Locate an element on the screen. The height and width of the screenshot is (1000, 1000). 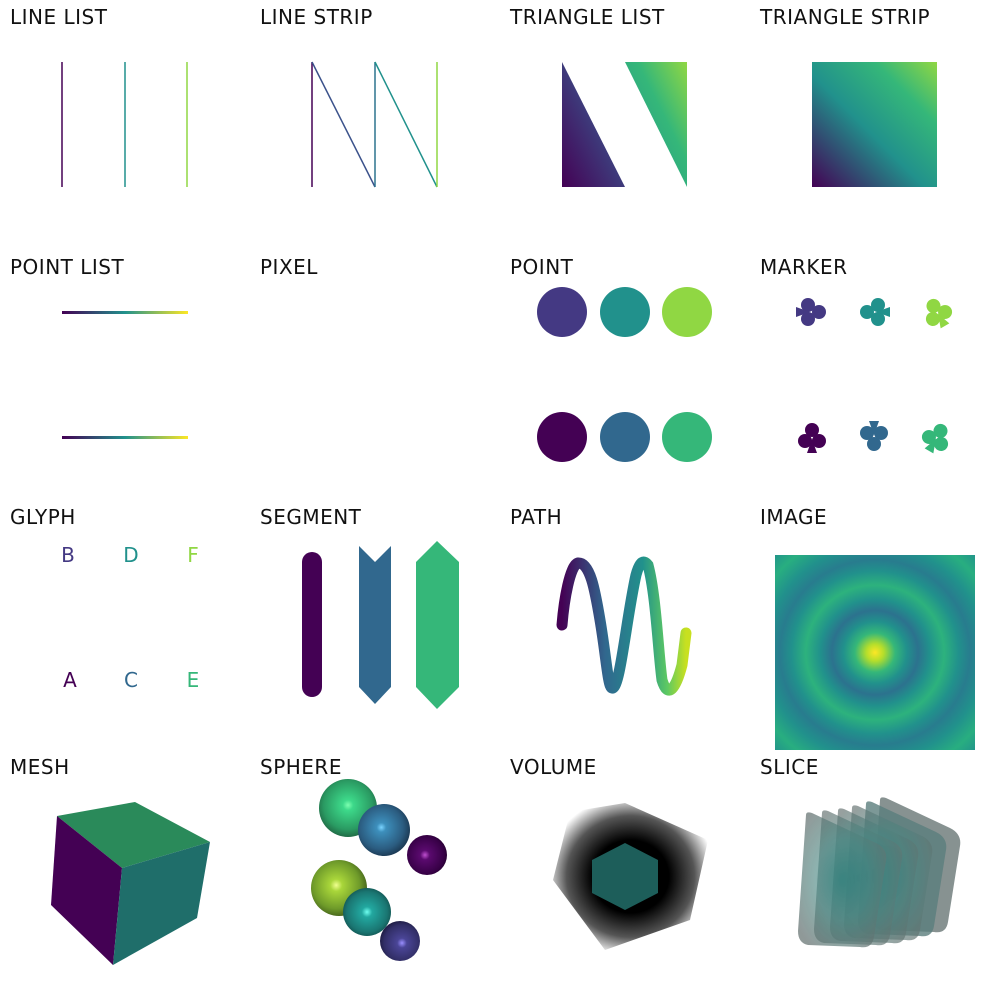
panel-title-glyph: GLYPH is located at coordinates (43, 517).